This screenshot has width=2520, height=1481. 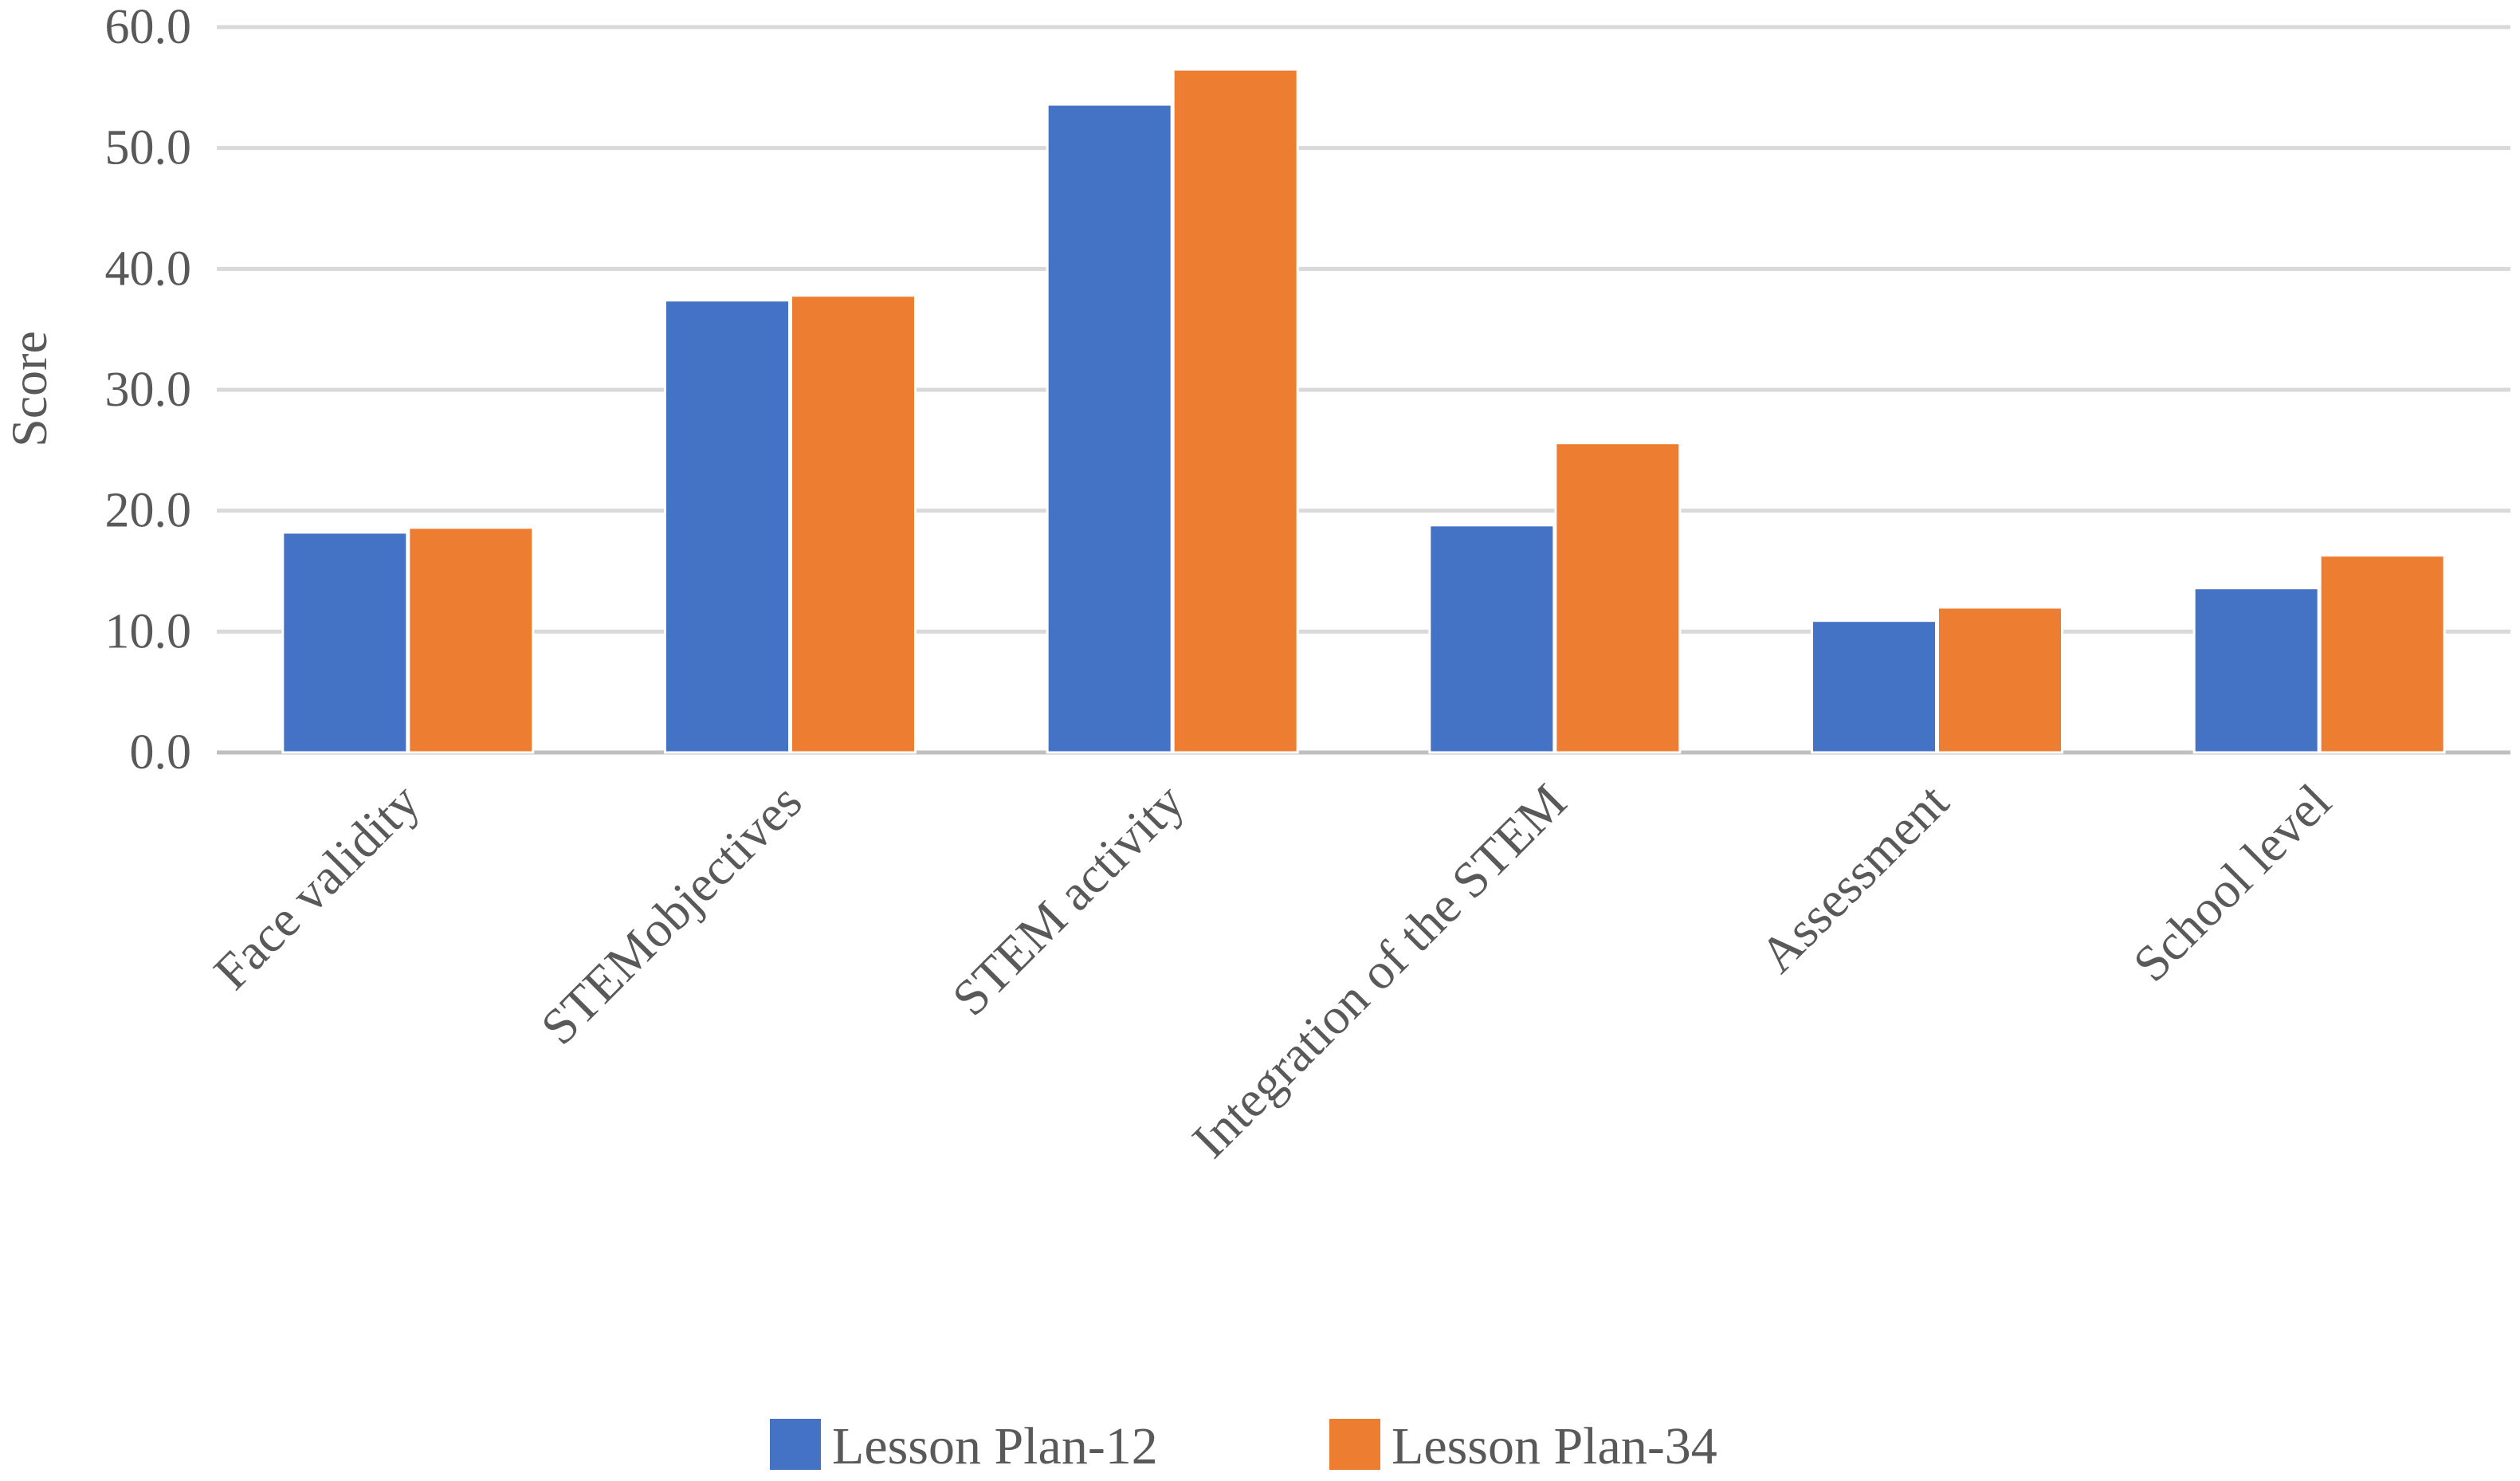 What do you see at coordinates (161, 752) in the screenshot?
I see `y-tick-label: 0.0` at bounding box center [161, 752].